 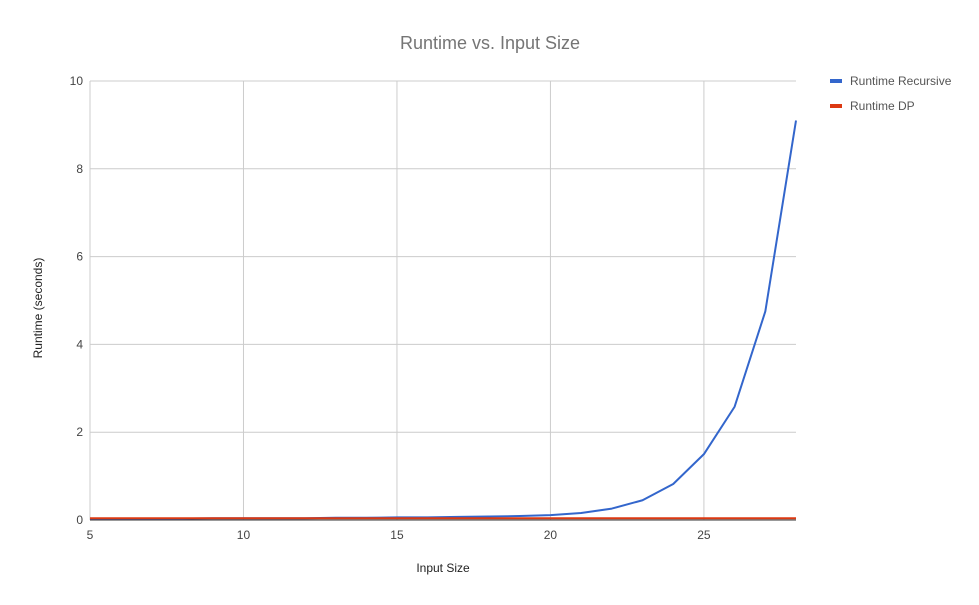 What do you see at coordinates (244, 535) in the screenshot?
I see `x-tick-label: 10` at bounding box center [244, 535].